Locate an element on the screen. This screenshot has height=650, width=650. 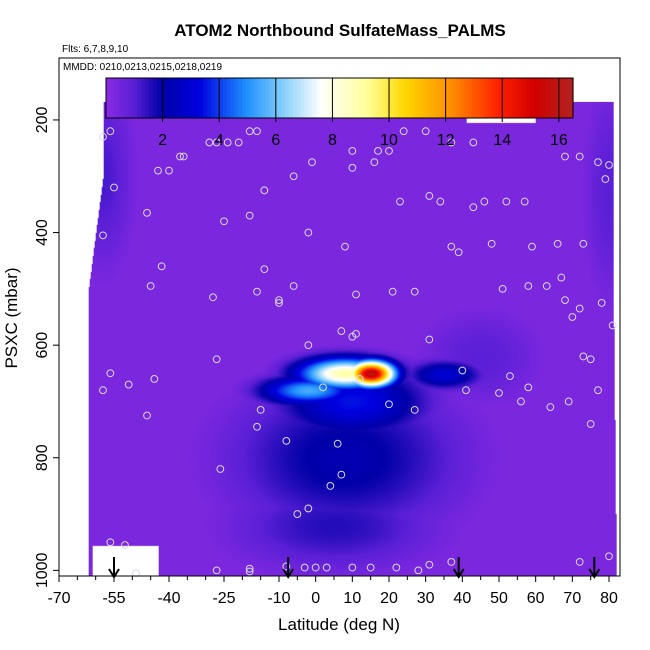
colorbar-tick-label: 6 is located at coordinates (275, 140).